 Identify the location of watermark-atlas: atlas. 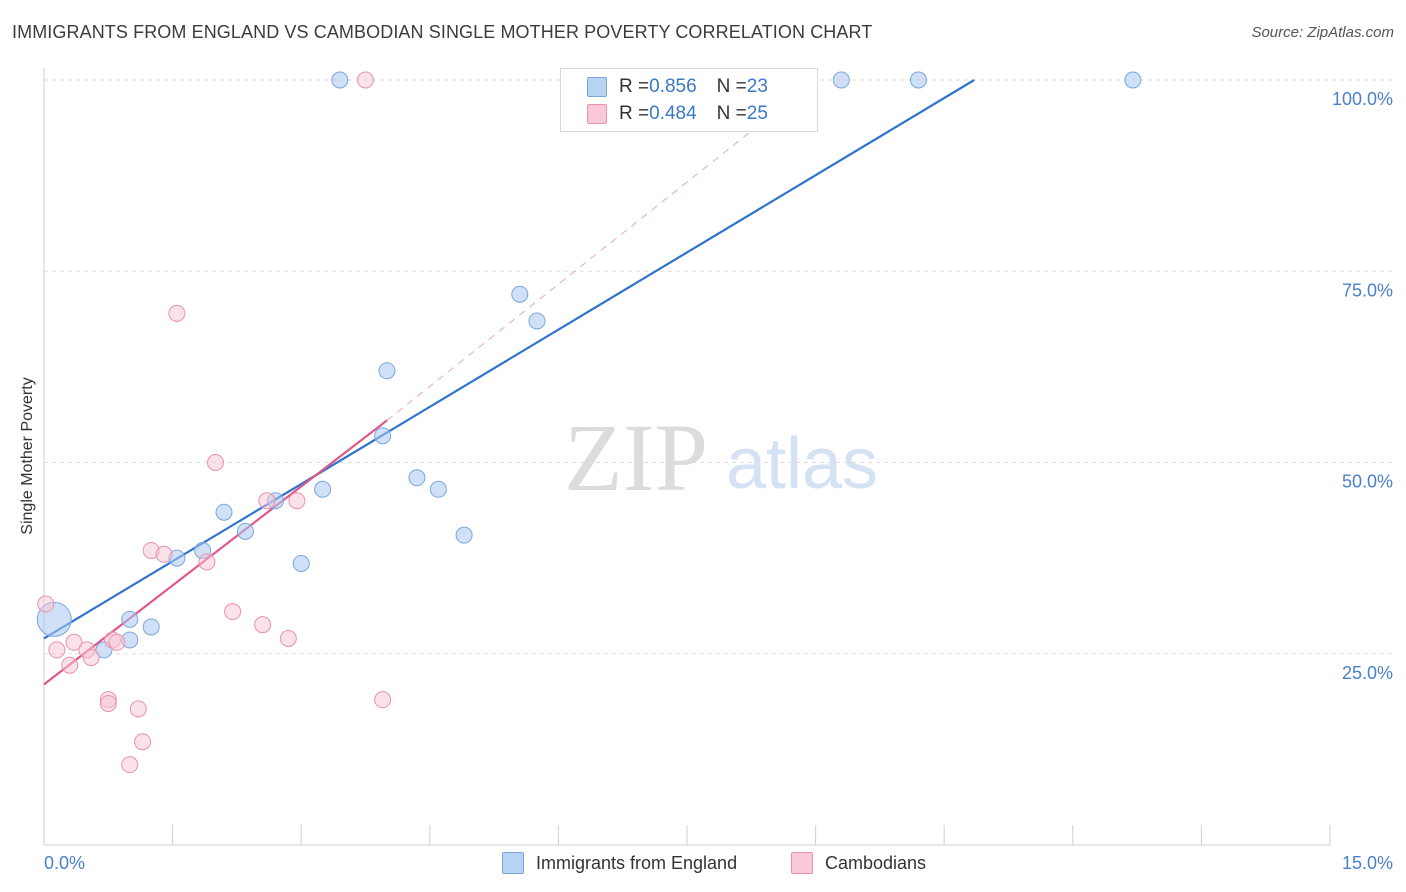
(802, 464).